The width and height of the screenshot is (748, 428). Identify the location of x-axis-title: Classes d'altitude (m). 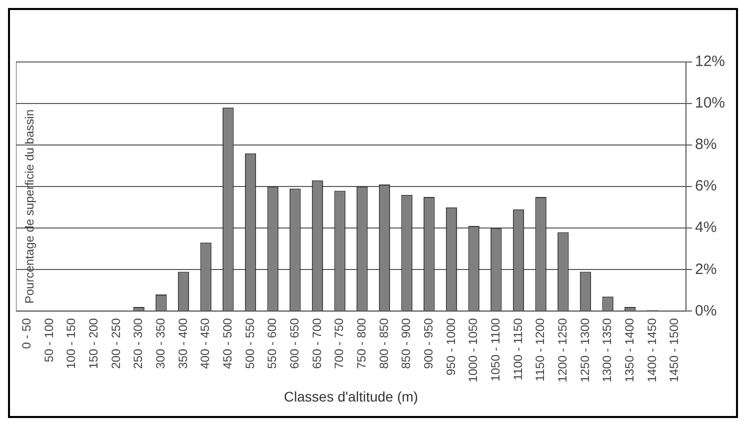
(351, 396).